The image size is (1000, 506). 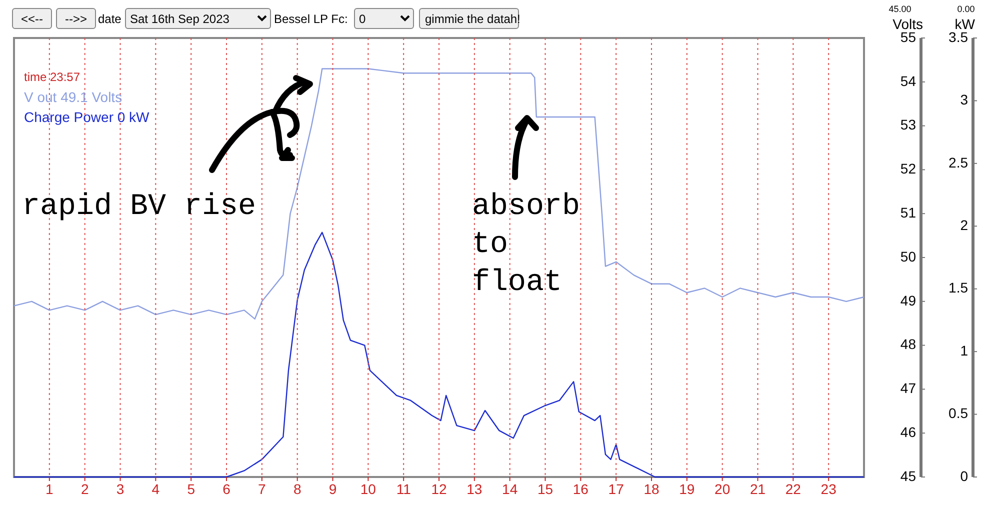 What do you see at coordinates (439, 488) in the screenshot?
I see `x-tick-label: 12` at bounding box center [439, 488].